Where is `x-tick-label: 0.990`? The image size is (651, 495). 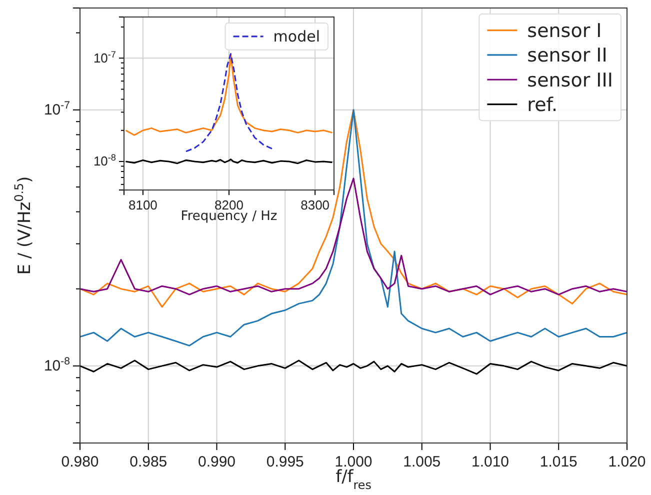 x-tick-label: 0.990 is located at coordinates (217, 462).